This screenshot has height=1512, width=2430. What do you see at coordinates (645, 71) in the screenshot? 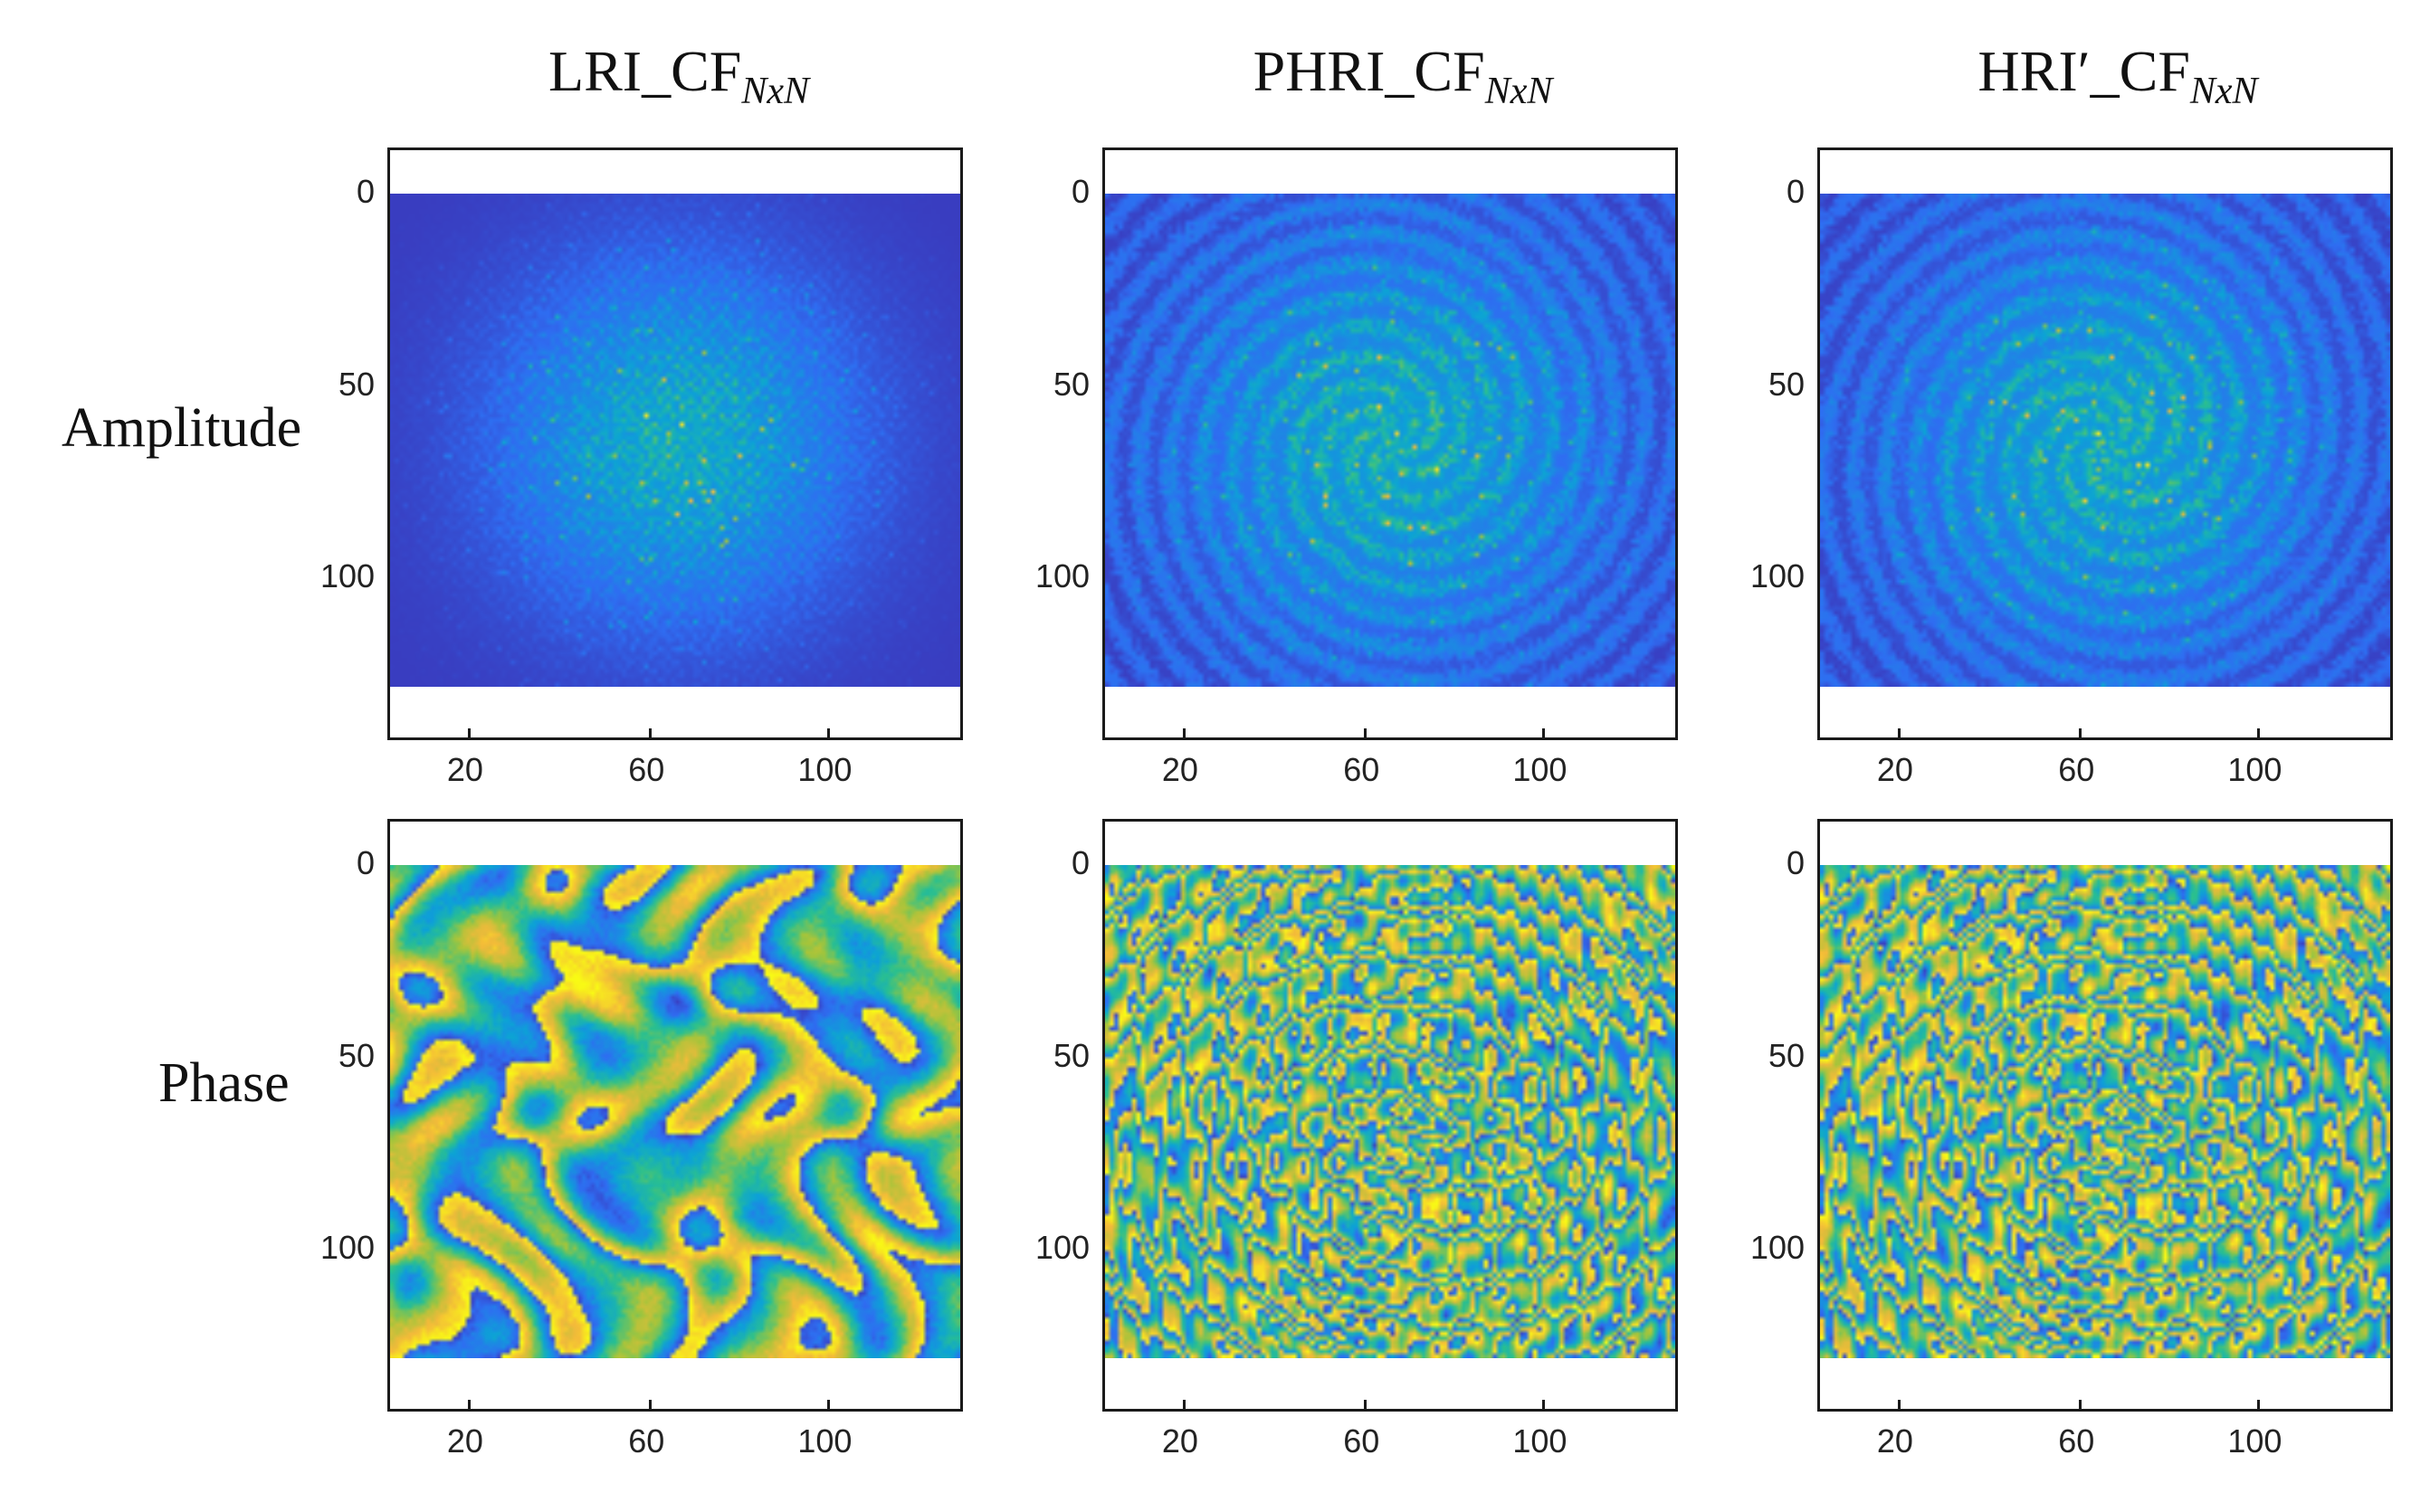
I see `column-title-main: LRI_CF` at bounding box center [645, 71].